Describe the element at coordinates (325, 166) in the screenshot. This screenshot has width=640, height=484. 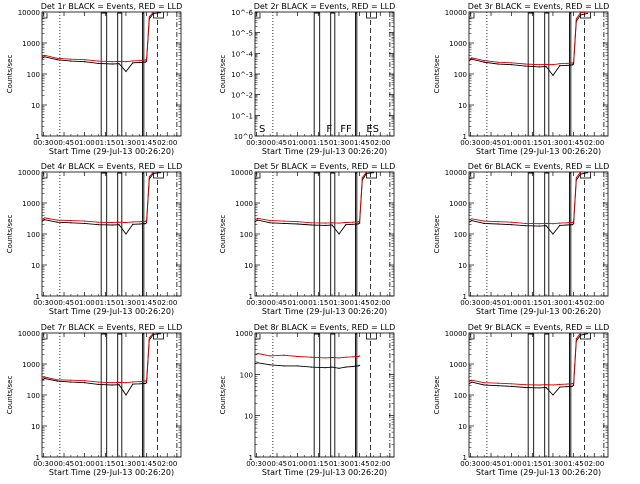
I see `panel-title: Det 5r BLACK = Events, RED = LLD` at that location.